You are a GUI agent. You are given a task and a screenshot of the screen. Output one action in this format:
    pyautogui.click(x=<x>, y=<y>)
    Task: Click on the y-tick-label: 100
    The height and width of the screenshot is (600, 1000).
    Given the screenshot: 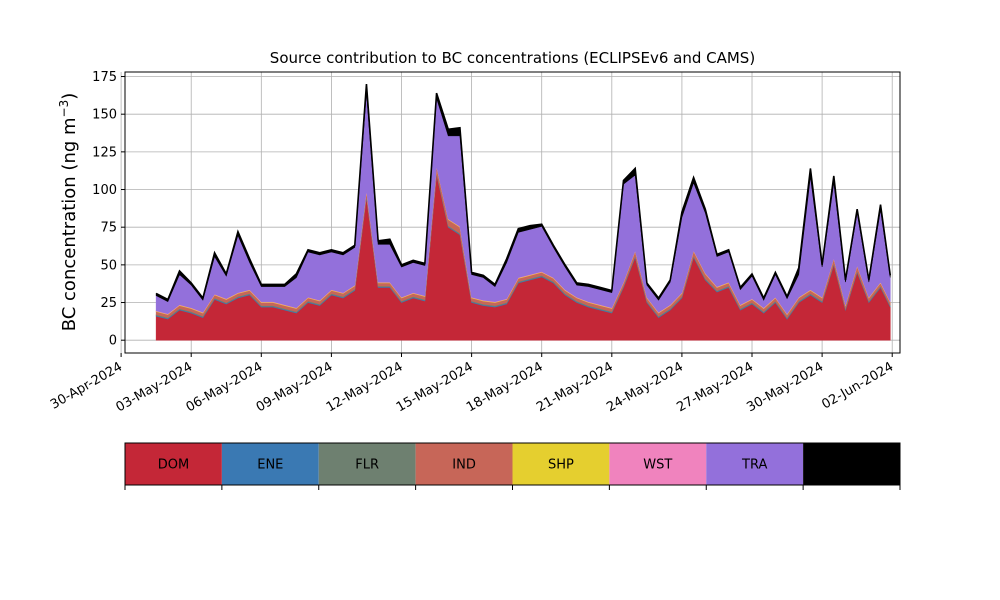 What is the action you would take?
    pyautogui.click(x=104, y=190)
    